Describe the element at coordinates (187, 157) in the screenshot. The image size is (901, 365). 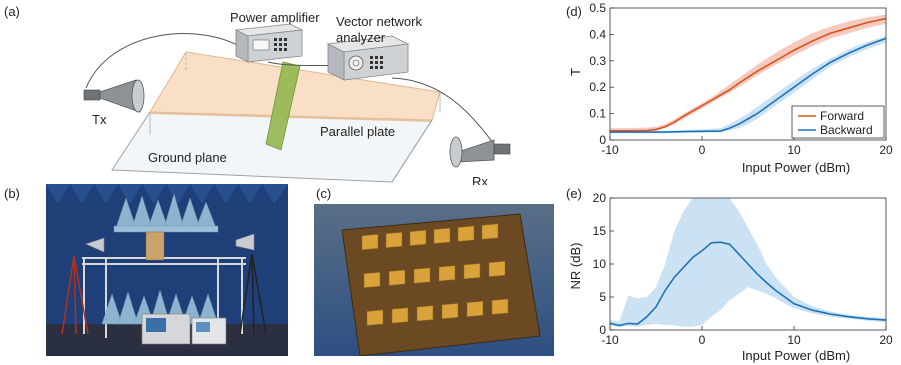
I see `label-ground-plane: Ground plane` at that location.